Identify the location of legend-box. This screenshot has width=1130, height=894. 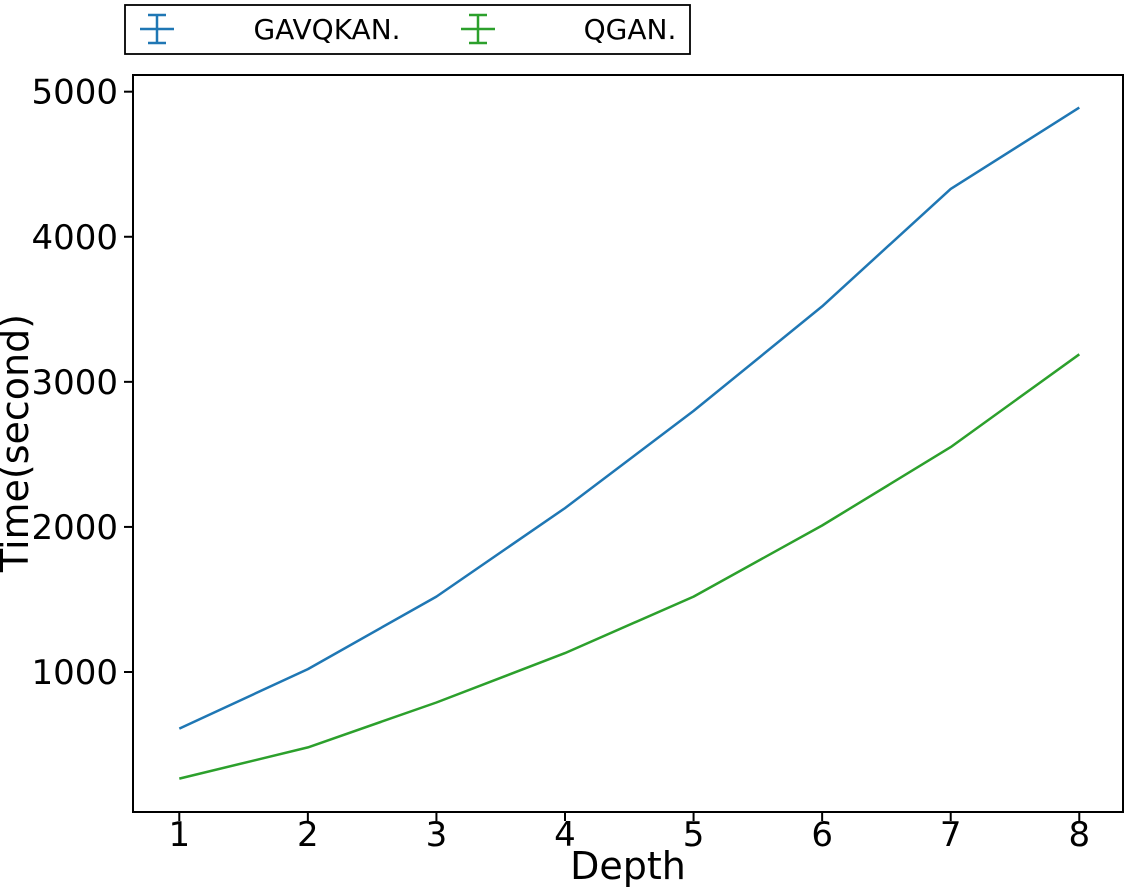
(407, 29).